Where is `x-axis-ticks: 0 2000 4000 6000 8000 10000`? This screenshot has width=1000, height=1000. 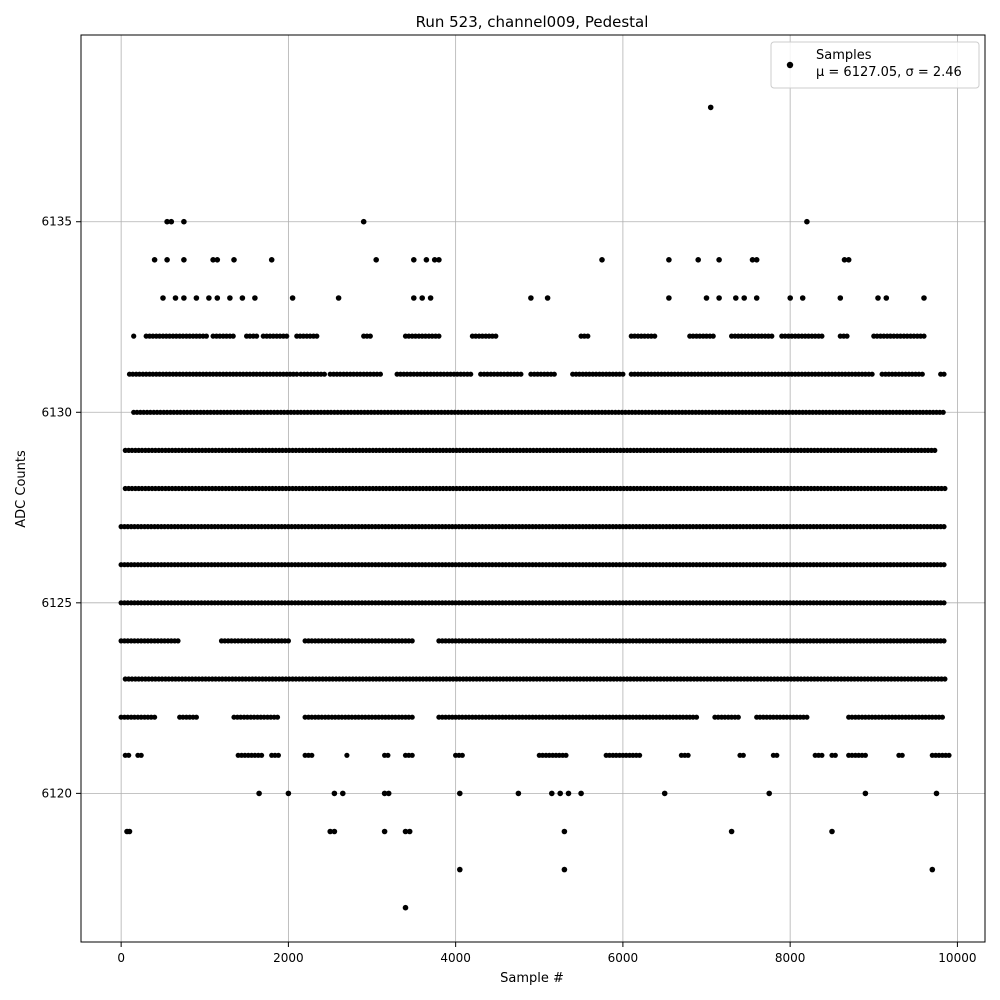
x-axis-ticks: 0 2000 4000 6000 8000 10000 is located at coordinates (546, 953).